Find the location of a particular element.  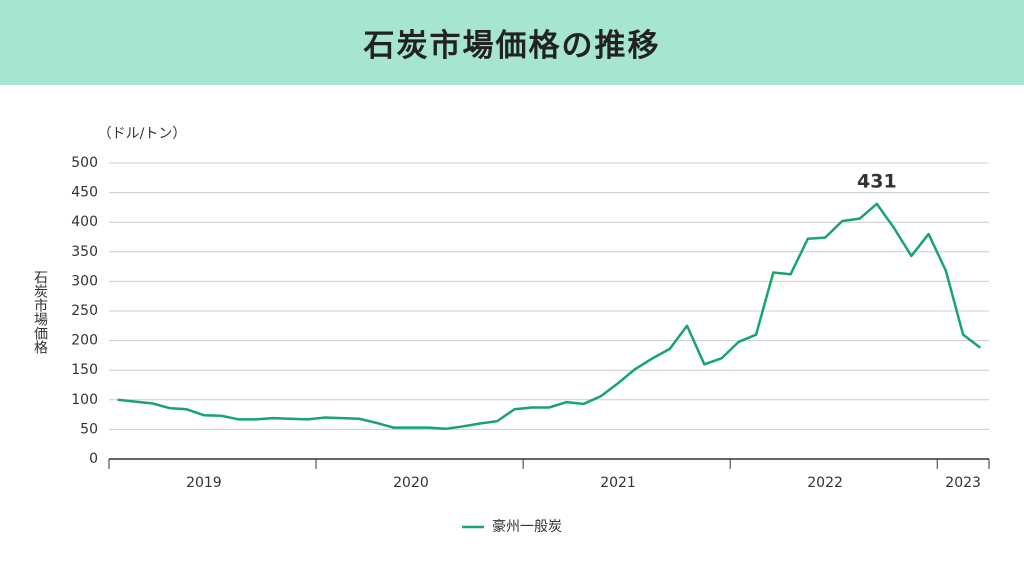

x-tick-label: 2020 is located at coordinates (411, 483).